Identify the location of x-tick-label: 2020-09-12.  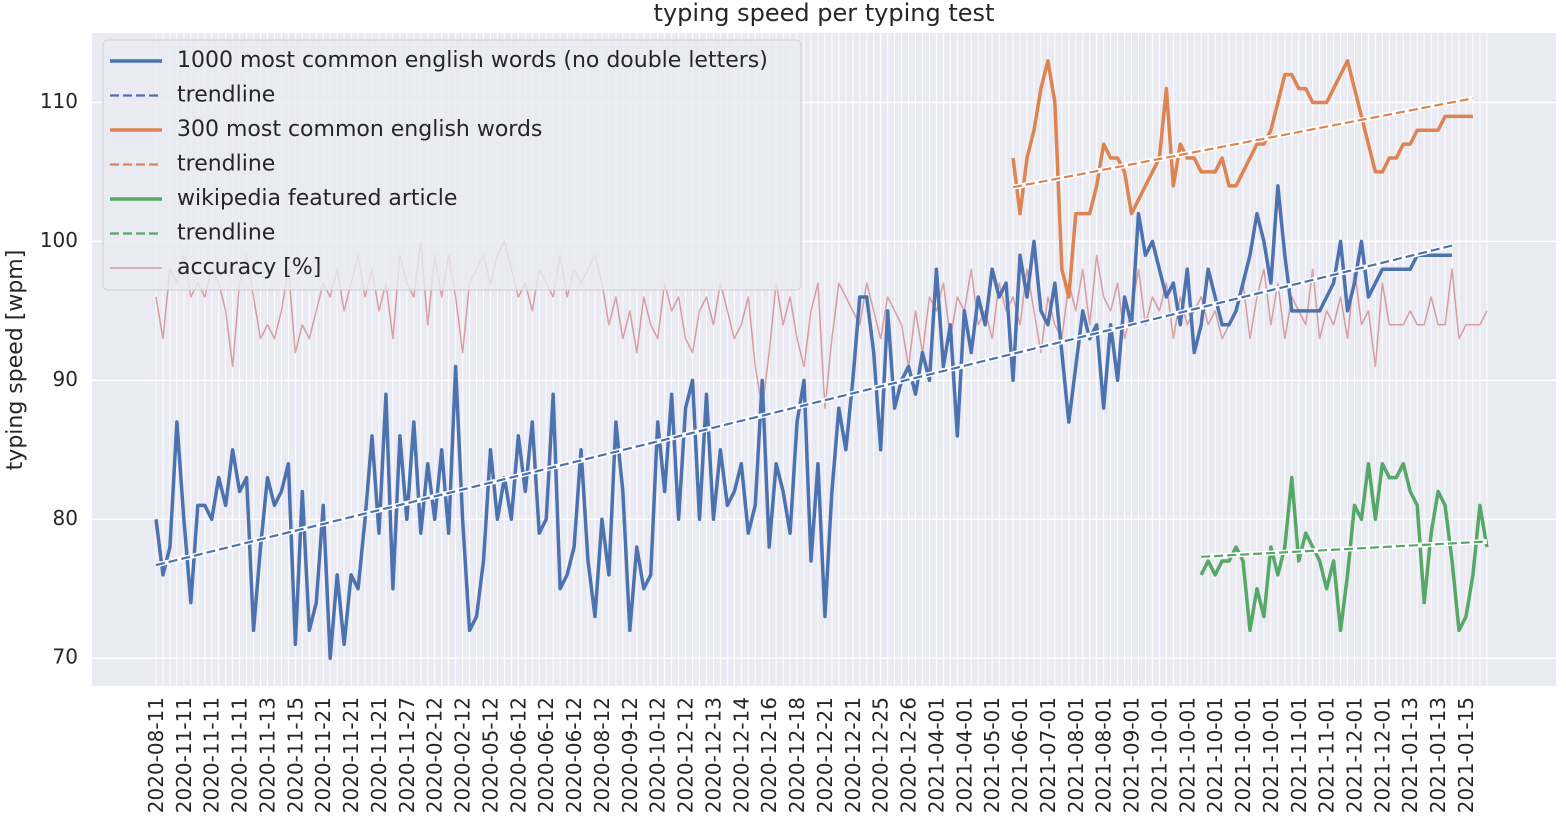
(630, 755).